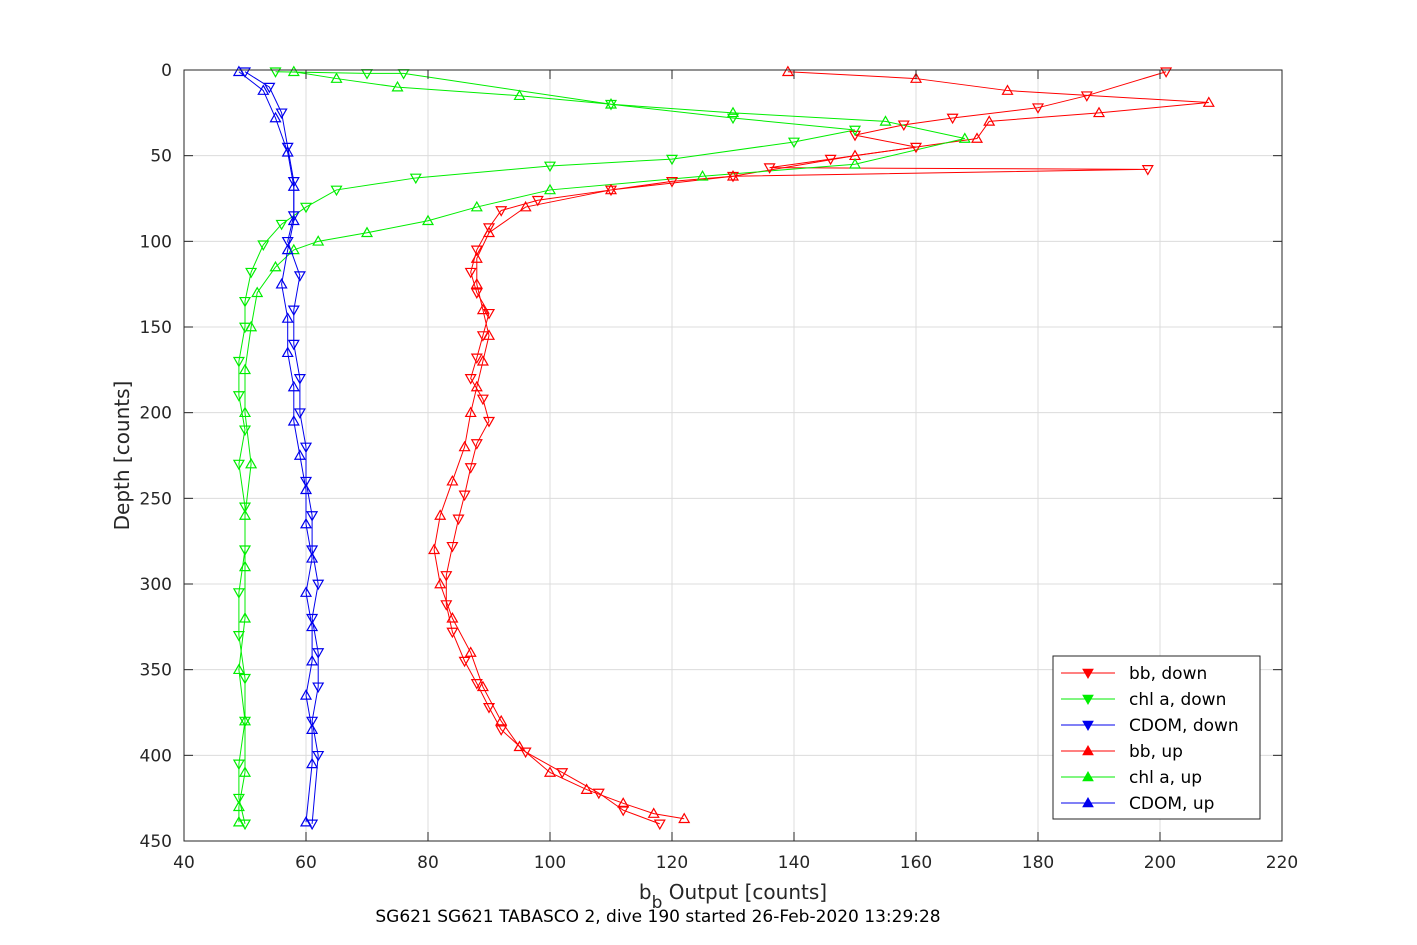 This screenshot has height=945, width=1417. What do you see at coordinates (1156, 737) in the screenshot?
I see `legend-box` at bounding box center [1156, 737].